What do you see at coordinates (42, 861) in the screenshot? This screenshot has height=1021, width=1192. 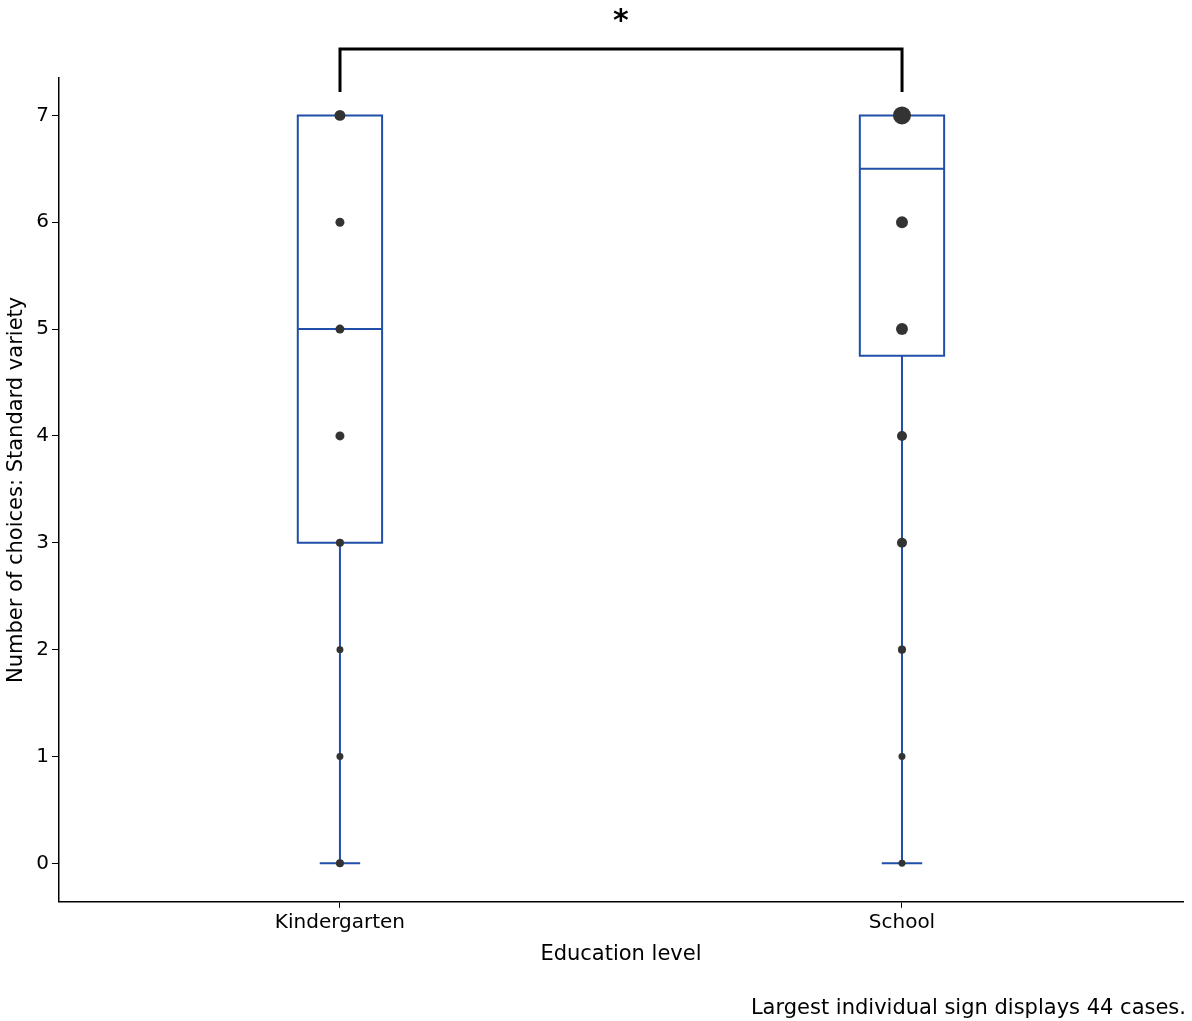 I see `y-tick-label: 0` at bounding box center [42, 861].